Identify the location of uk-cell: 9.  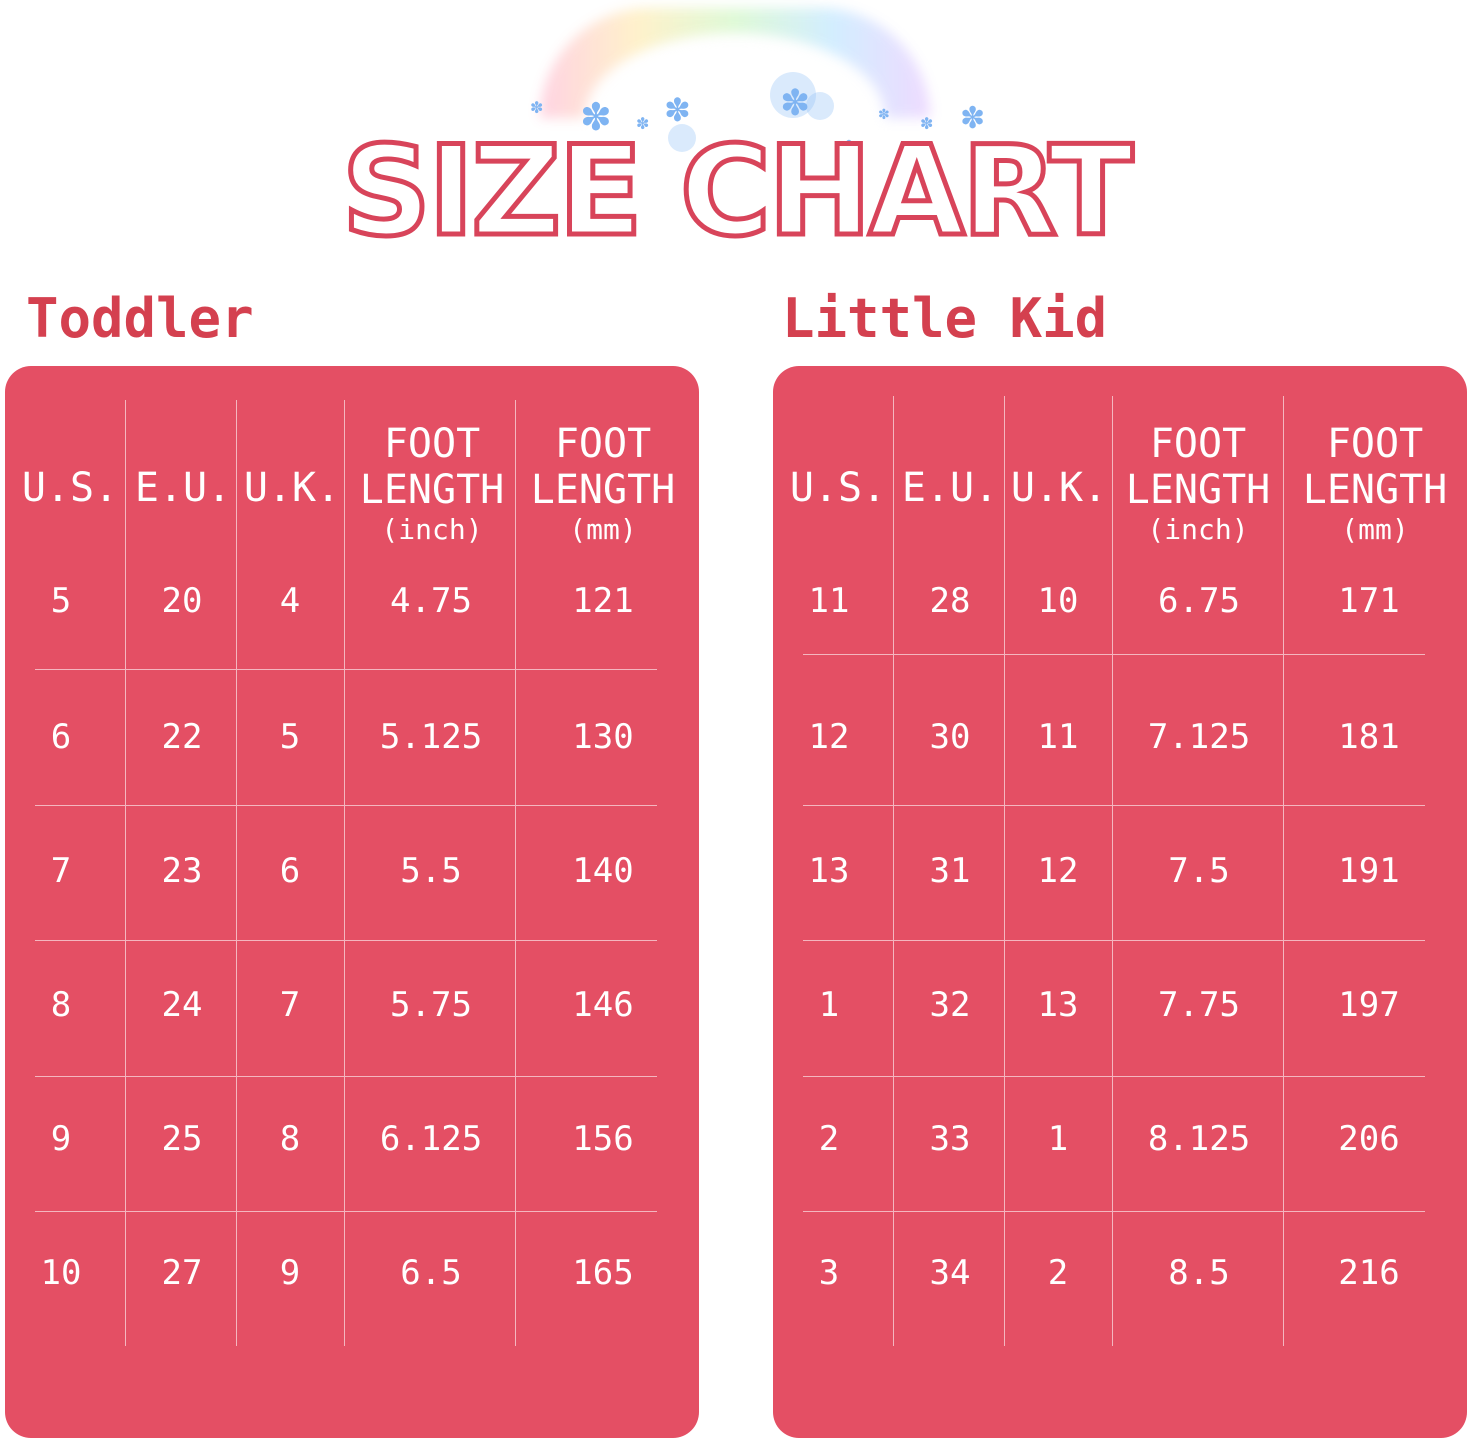
(290, 1273).